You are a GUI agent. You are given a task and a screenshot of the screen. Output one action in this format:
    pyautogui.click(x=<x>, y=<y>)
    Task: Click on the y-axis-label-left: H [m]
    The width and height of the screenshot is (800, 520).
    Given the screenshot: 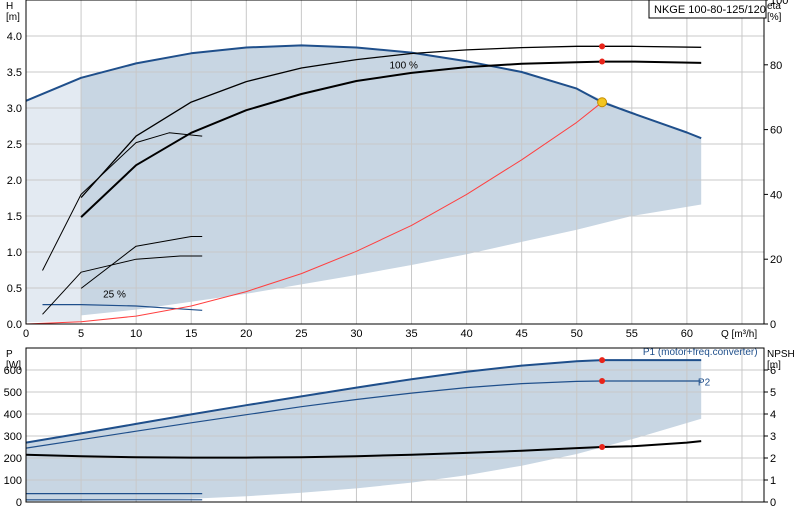 What is the action you would take?
    pyautogui.click(x=13, y=12)
    